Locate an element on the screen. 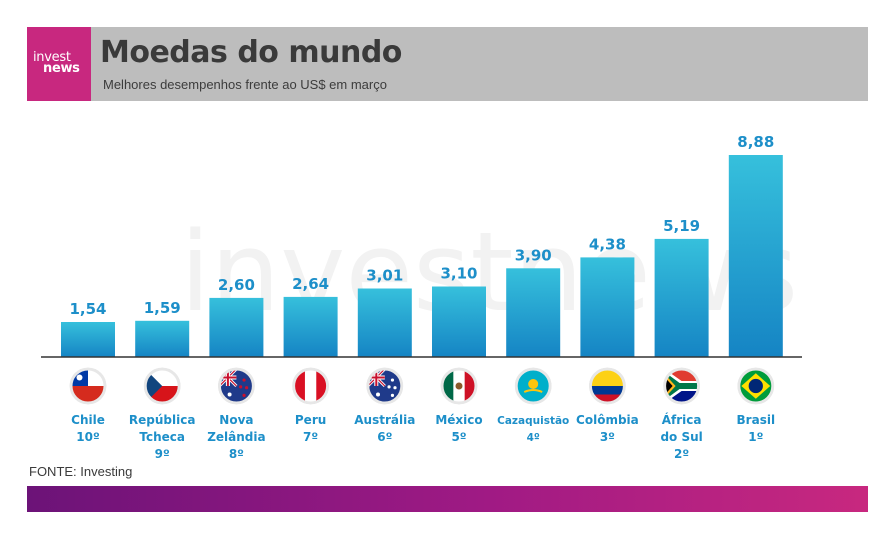  peru-flag-icon is located at coordinates (311, 386).